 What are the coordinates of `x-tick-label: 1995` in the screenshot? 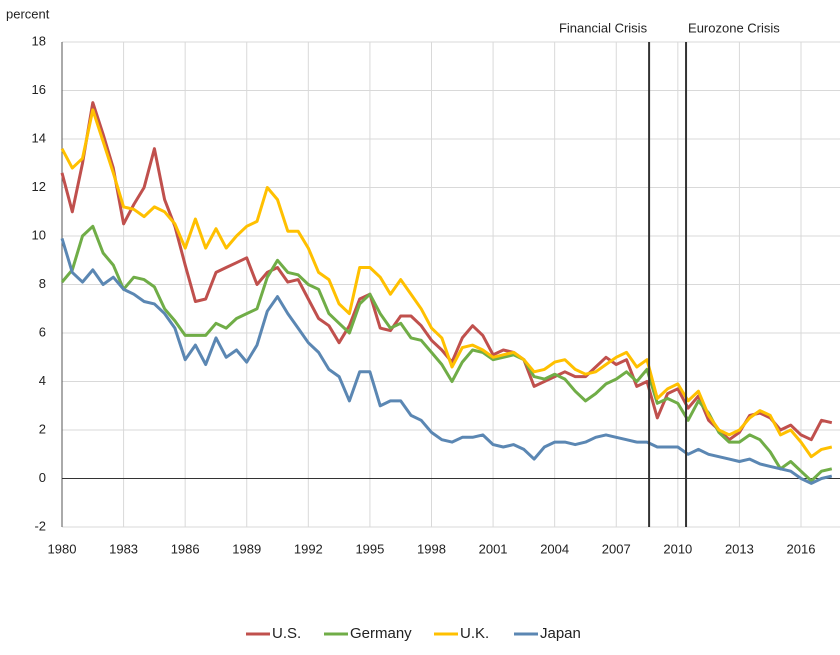 It's located at (369, 548).